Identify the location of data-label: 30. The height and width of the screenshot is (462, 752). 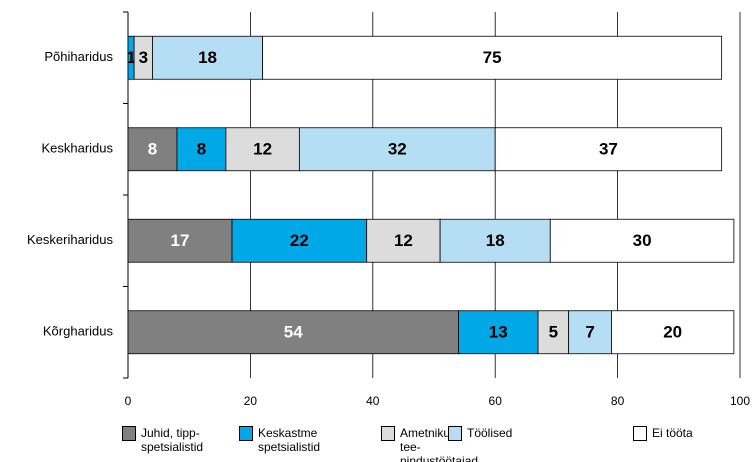
(642, 240).